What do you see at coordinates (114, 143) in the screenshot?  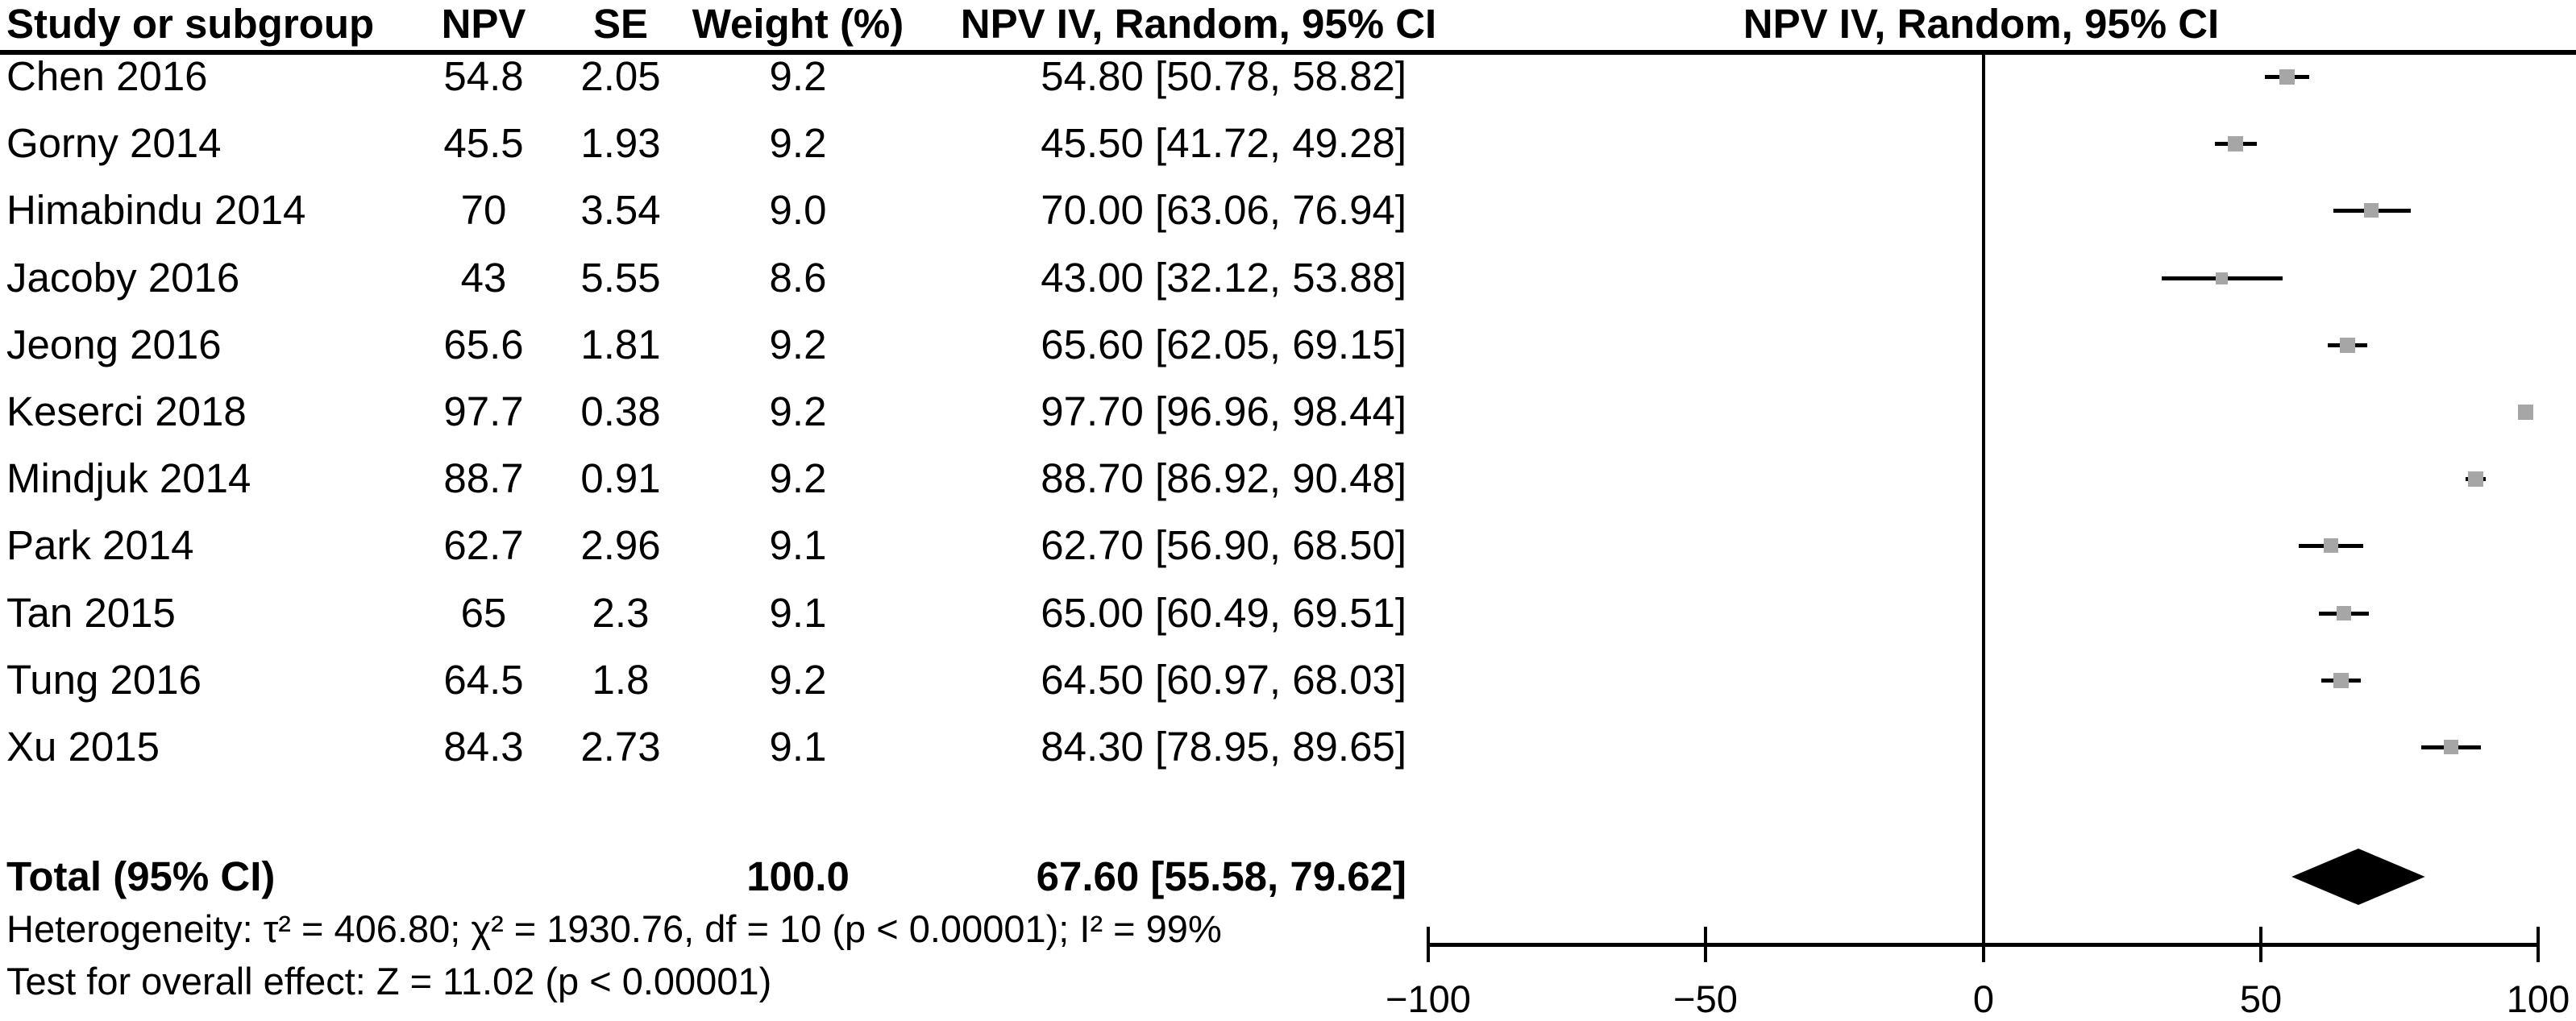 I see `study-label: Gorny 2014` at bounding box center [114, 143].